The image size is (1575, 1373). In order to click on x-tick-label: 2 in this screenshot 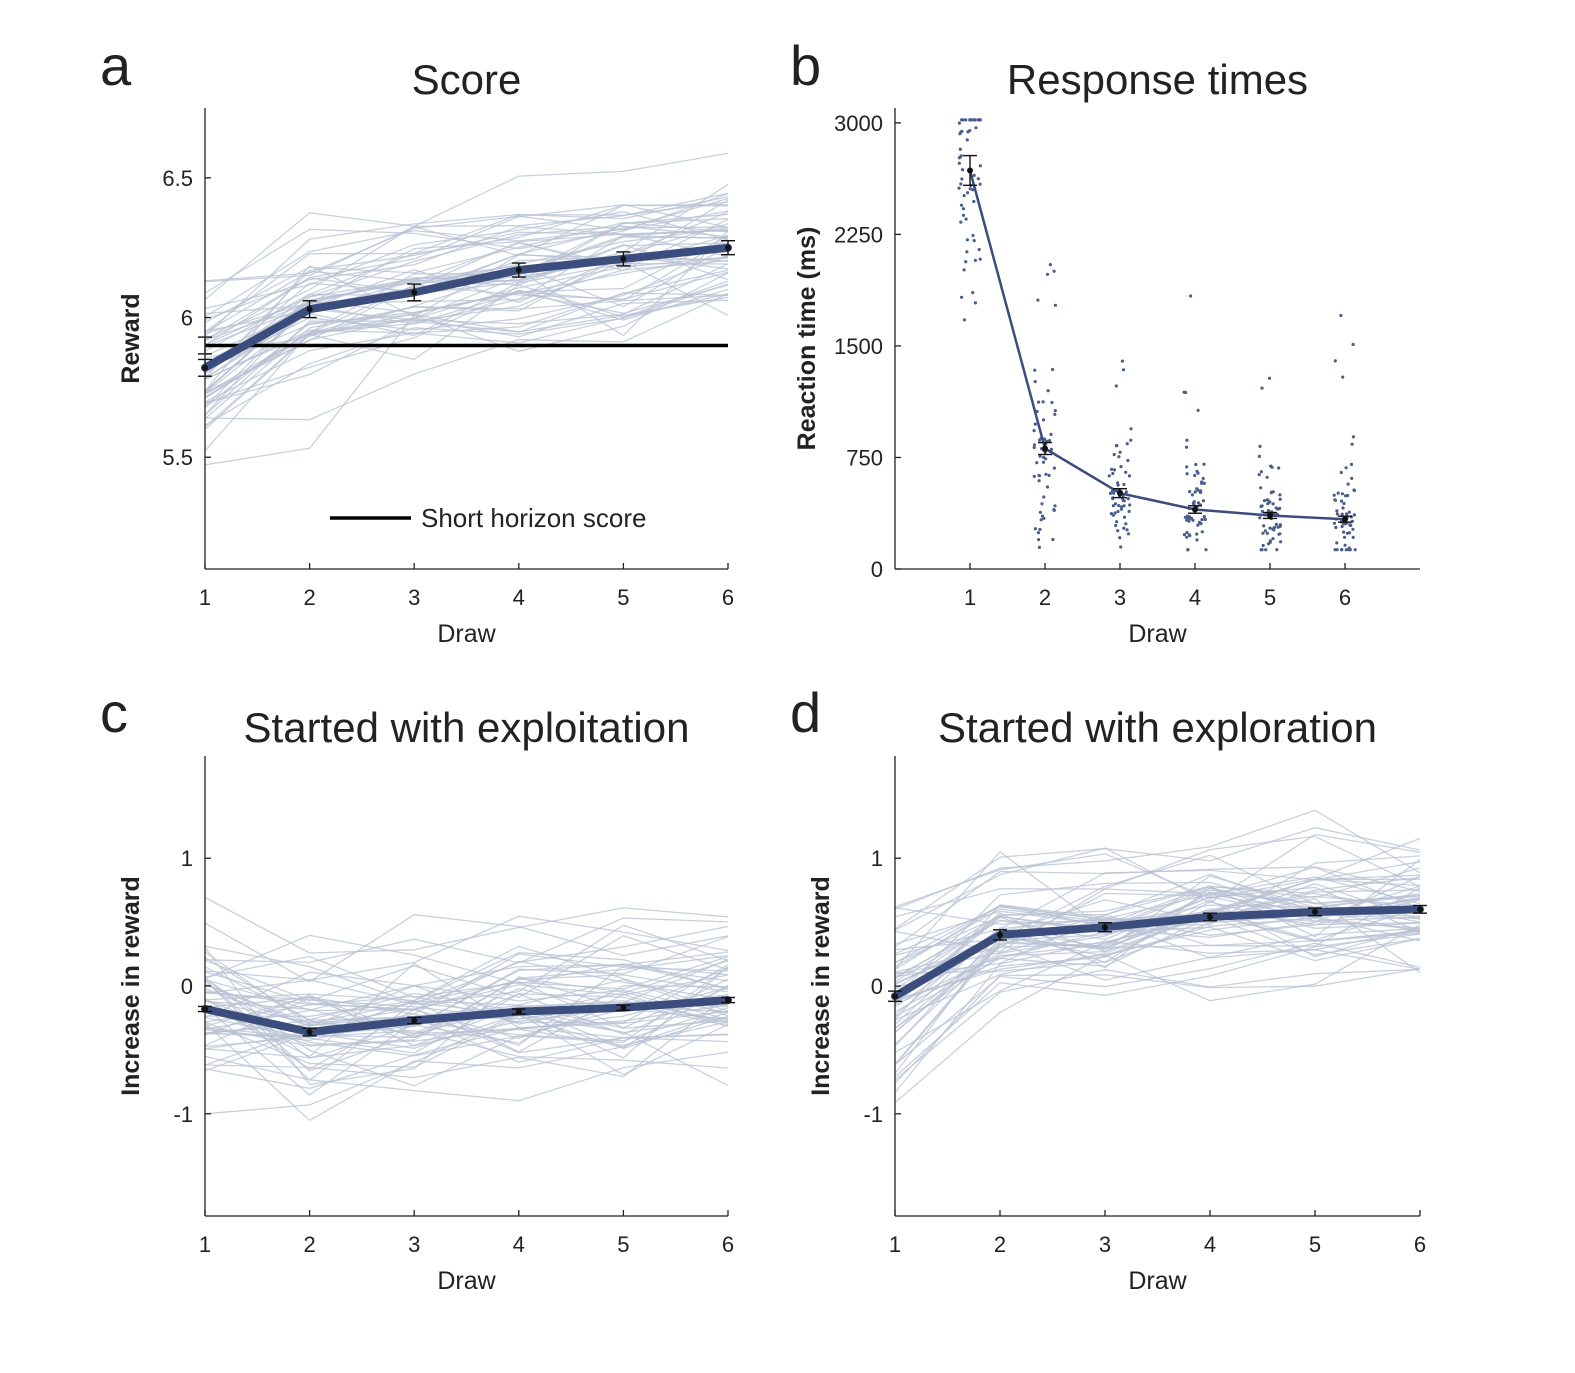, I will do `click(1045, 597)`.